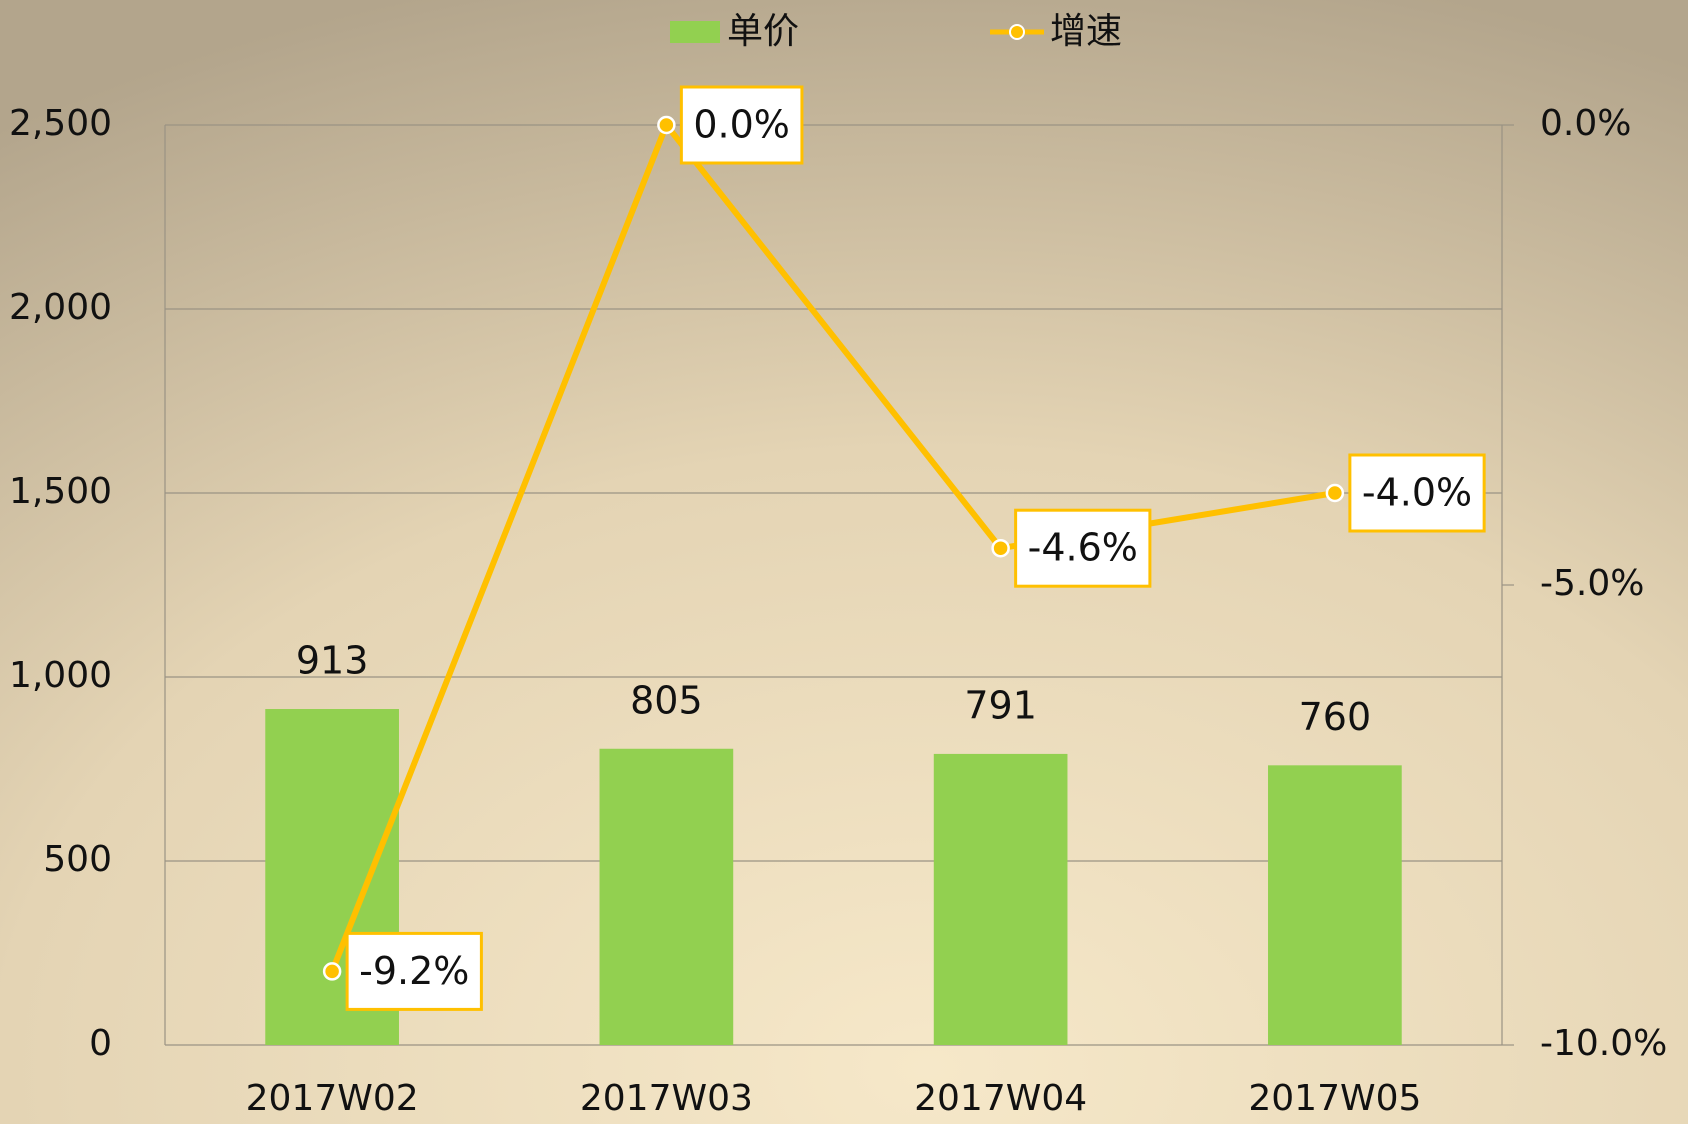 This screenshot has width=1688, height=1124. Describe the element at coordinates (1585, 123) in the screenshot. I see `y2-tick-label: 0.0%` at that location.